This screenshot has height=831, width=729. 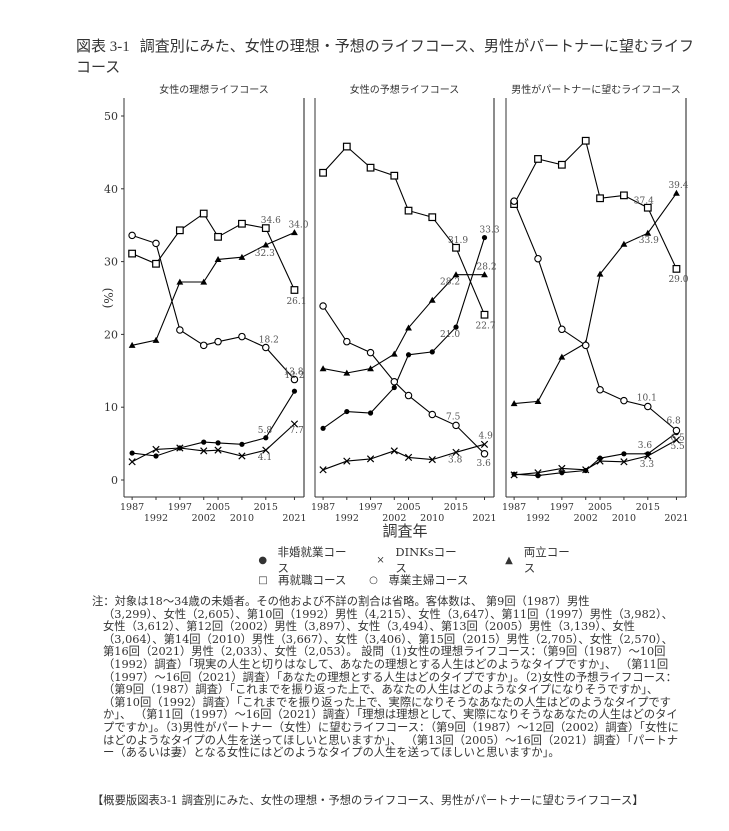 I want to click on data-value-label: 5.5, so click(x=677, y=447).